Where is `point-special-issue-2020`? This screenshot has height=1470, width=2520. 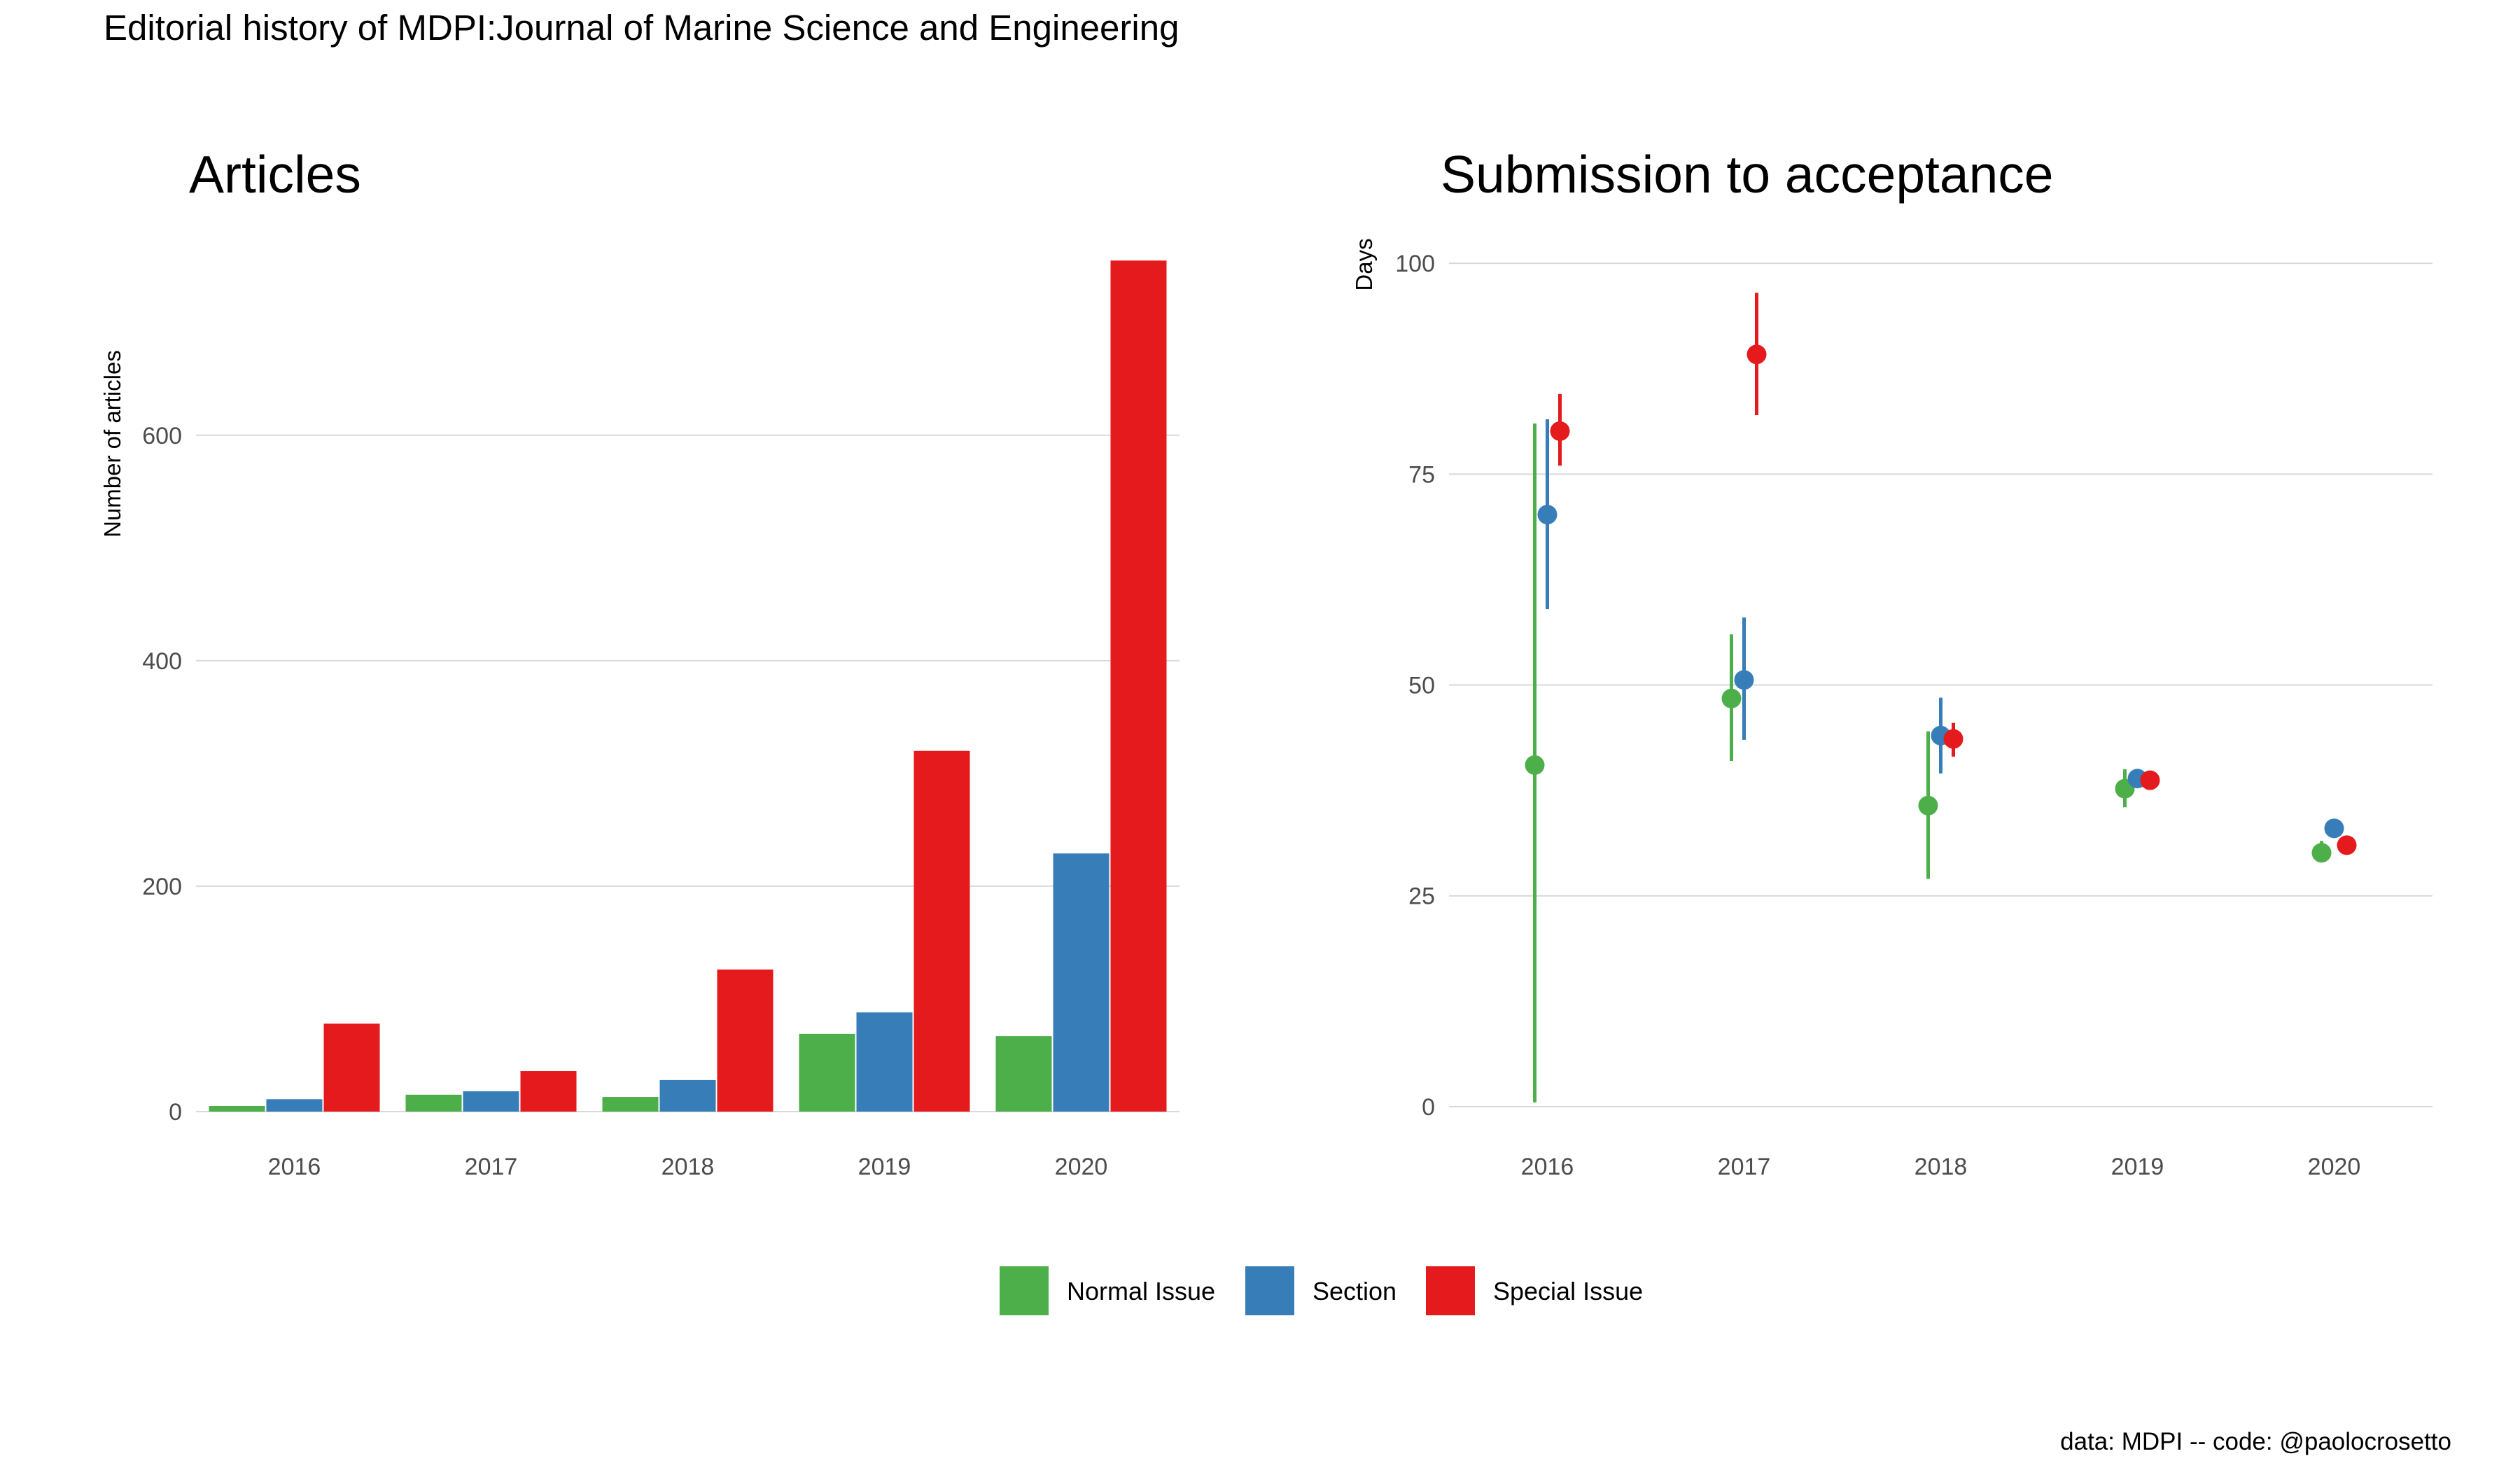 point-special-issue-2020 is located at coordinates (2347, 845).